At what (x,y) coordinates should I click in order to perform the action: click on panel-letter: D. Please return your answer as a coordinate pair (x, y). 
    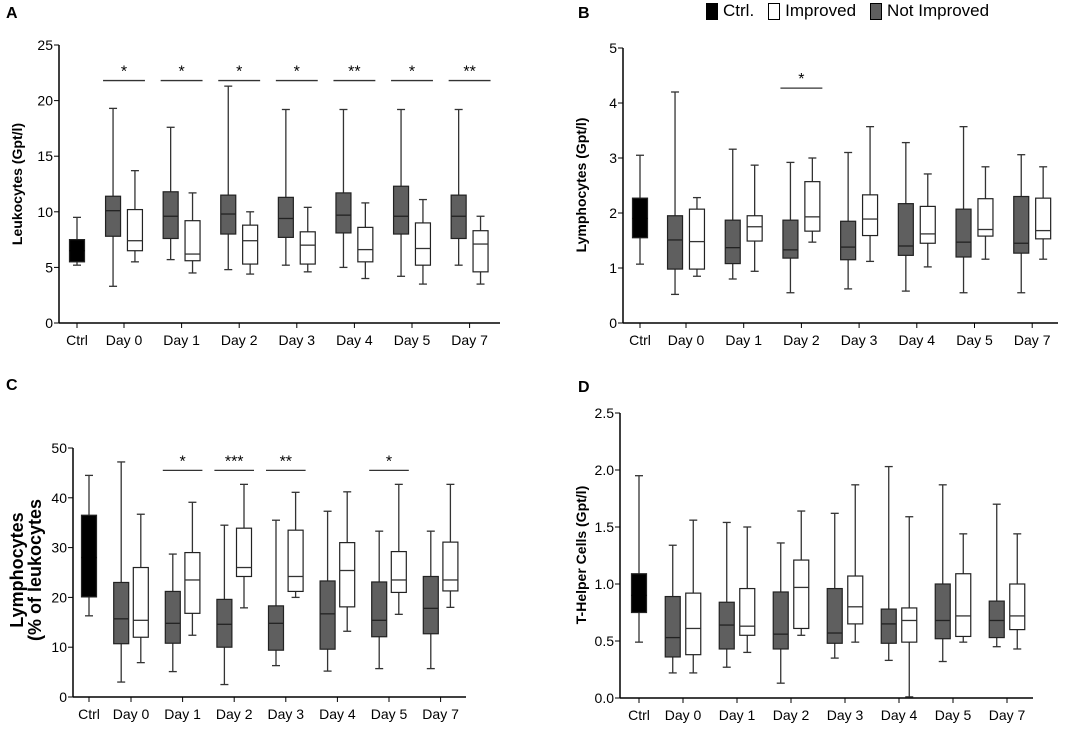
    Looking at the image, I should click on (584, 387).